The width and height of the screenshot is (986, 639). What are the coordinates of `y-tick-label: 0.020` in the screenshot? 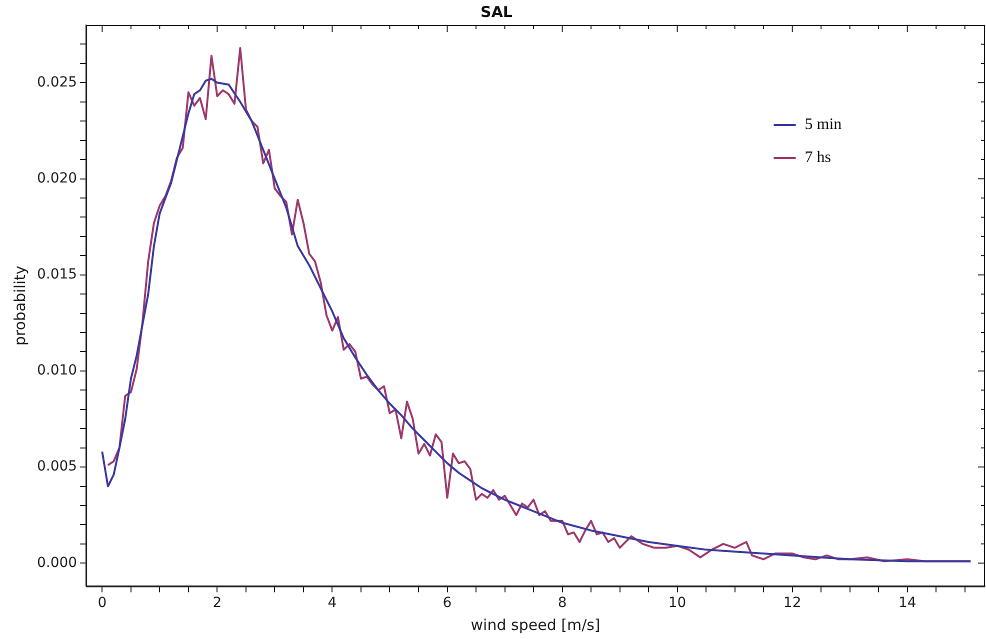 It's located at (57, 178).